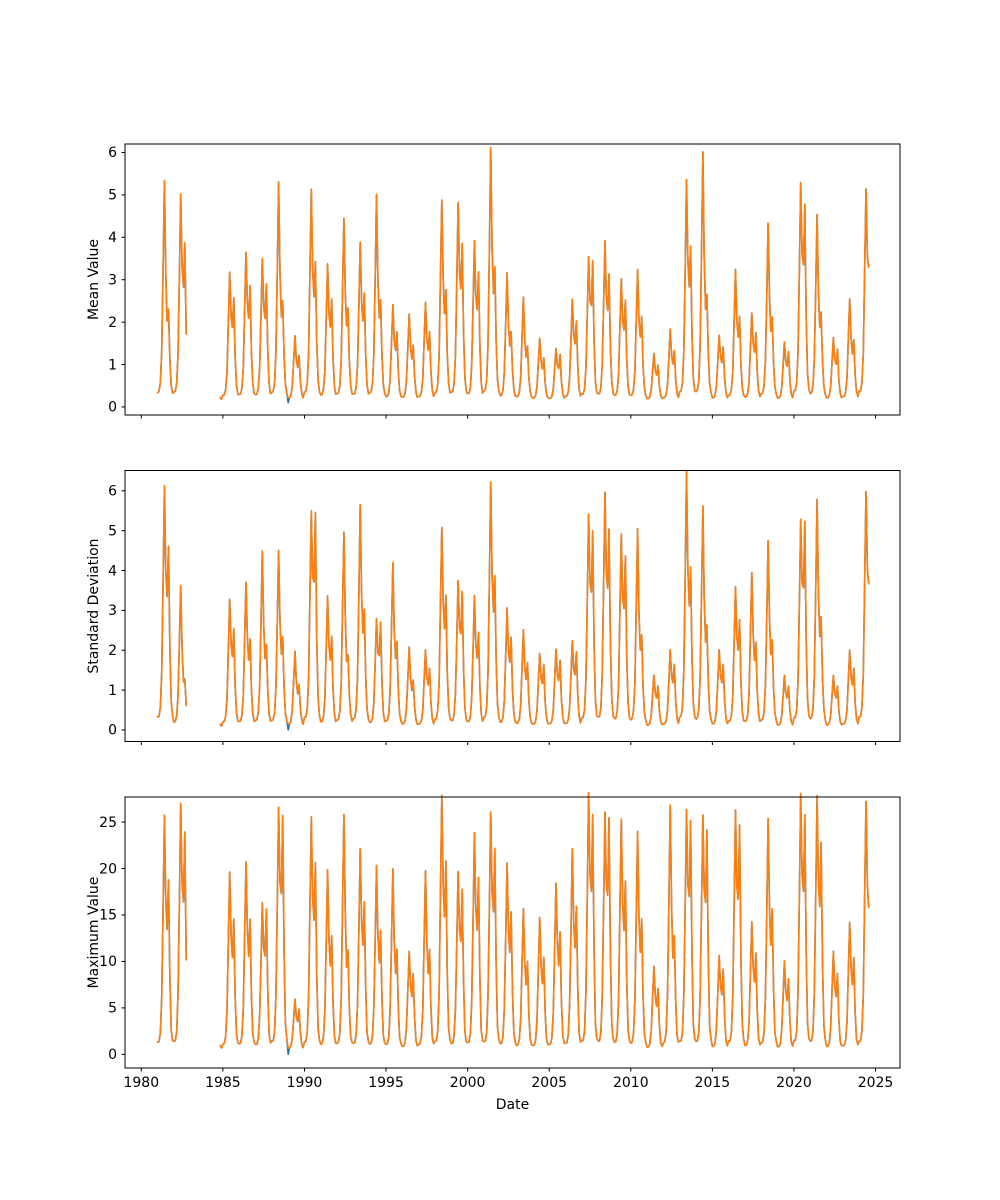 Image resolution: width=1000 pixels, height=1200 pixels. I want to click on x-tick-label: 2000, so click(468, 1083).